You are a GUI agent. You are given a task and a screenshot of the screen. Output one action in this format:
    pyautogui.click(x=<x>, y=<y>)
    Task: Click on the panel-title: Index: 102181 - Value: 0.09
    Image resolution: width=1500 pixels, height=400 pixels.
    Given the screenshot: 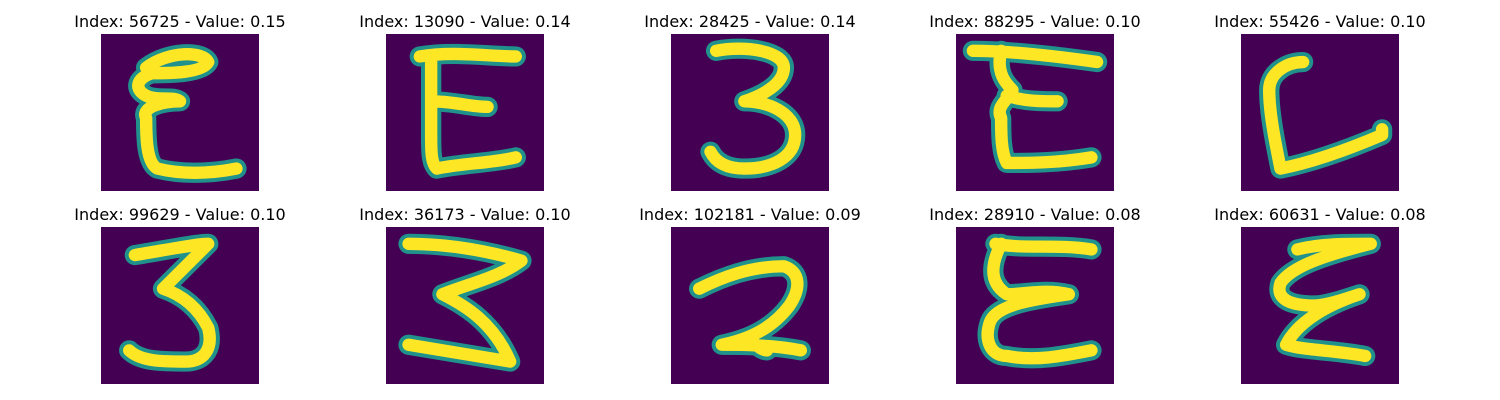 What is the action you would take?
    pyautogui.click(x=750, y=214)
    